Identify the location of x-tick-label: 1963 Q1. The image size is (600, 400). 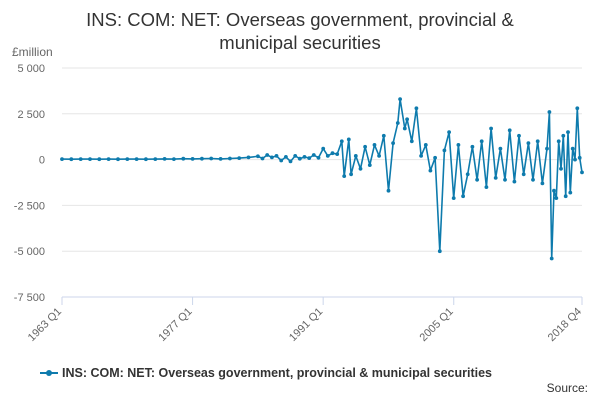
(45, 325).